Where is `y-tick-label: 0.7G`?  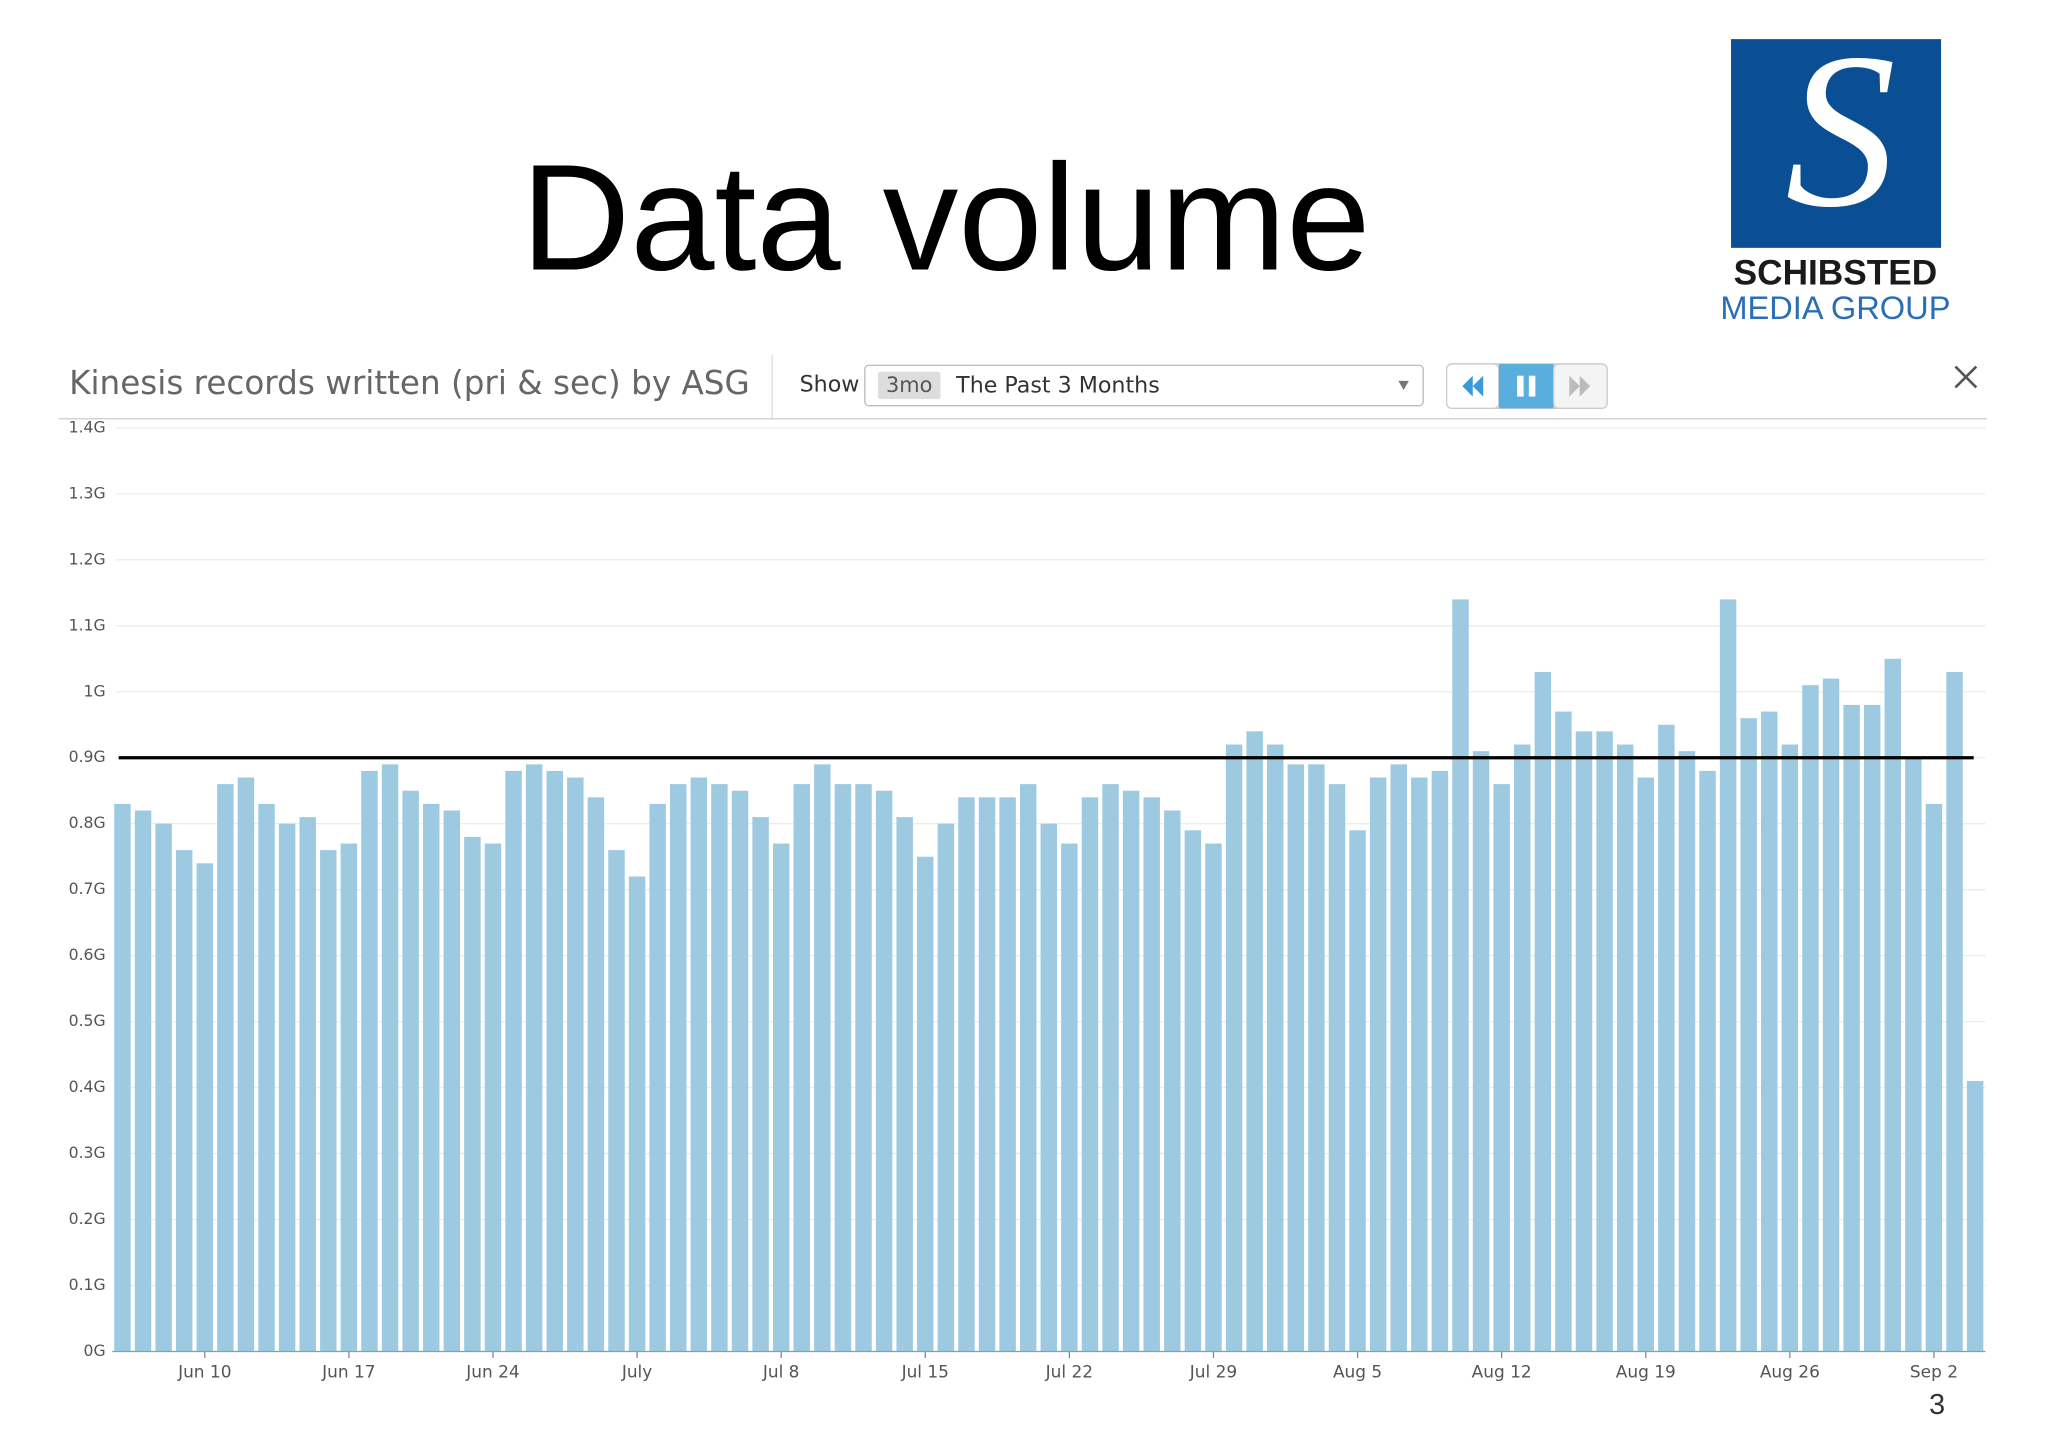 y-tick-label: 0.7G is located at coordinates (87, 888).